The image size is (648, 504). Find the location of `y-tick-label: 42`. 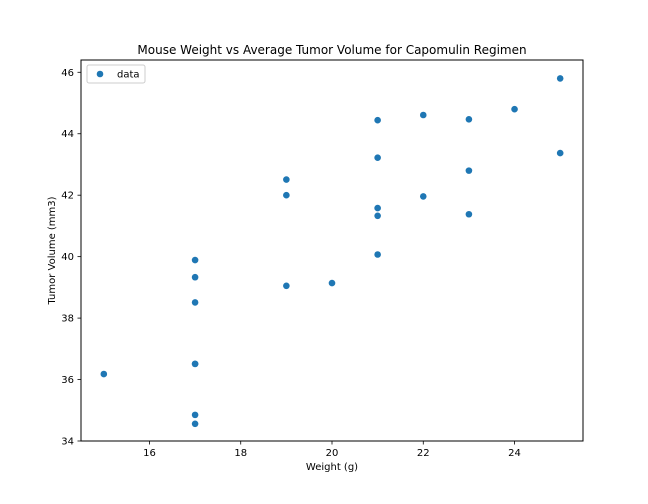

y-tick-label: 42 is located at coordinates (67, 196).